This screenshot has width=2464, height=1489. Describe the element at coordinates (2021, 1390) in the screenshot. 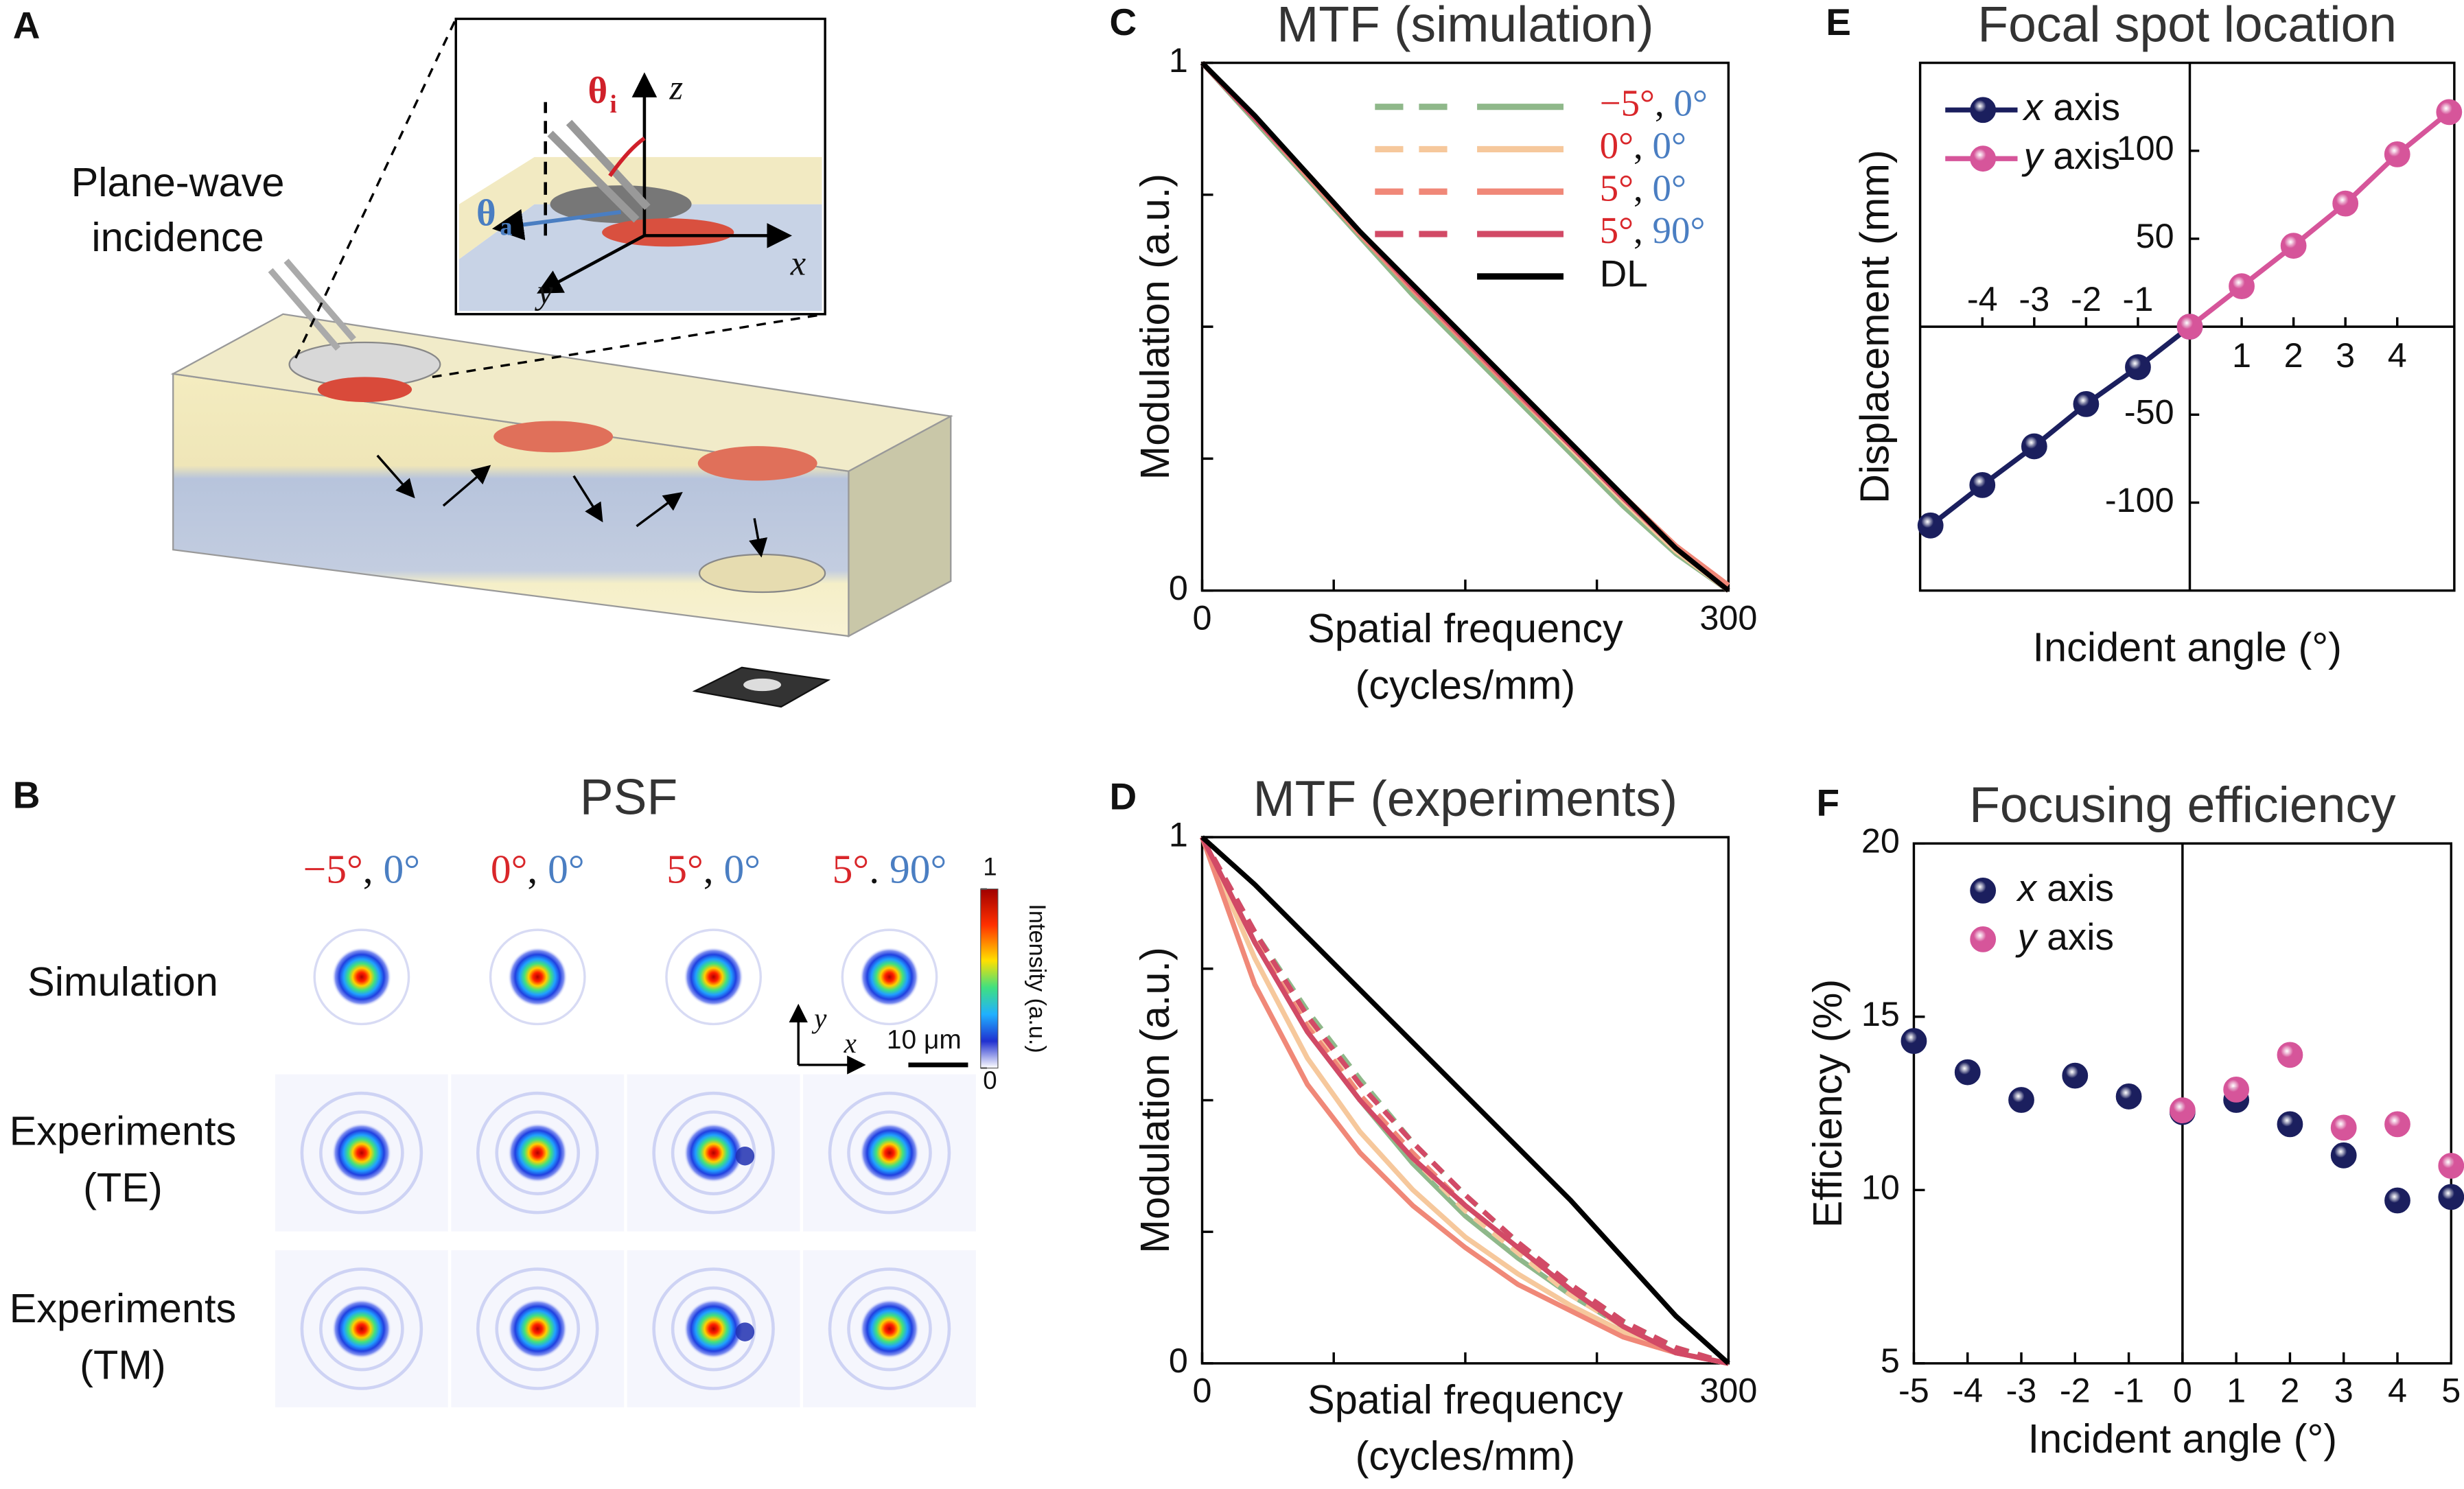

I see `x-tick-label: -3` at that location.